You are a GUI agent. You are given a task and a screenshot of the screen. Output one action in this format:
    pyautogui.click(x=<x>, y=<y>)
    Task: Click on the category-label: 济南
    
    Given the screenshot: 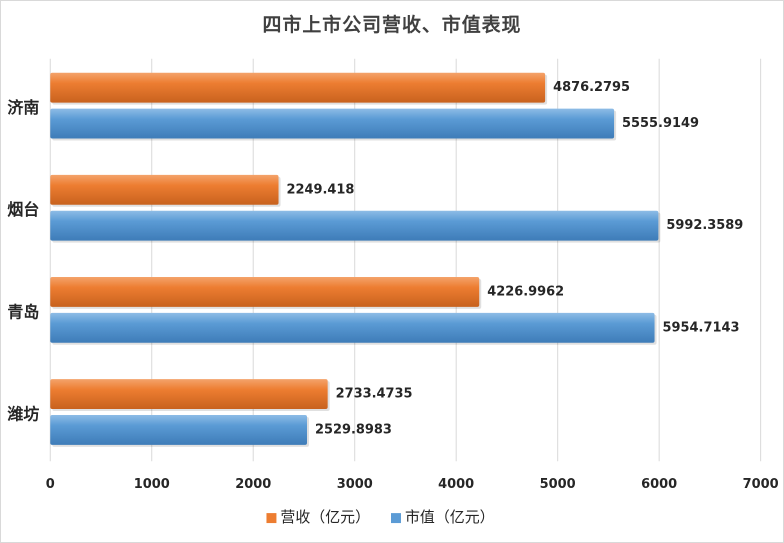 What is the action you would take?
    pyautogui.click(x=23, y=107)
    